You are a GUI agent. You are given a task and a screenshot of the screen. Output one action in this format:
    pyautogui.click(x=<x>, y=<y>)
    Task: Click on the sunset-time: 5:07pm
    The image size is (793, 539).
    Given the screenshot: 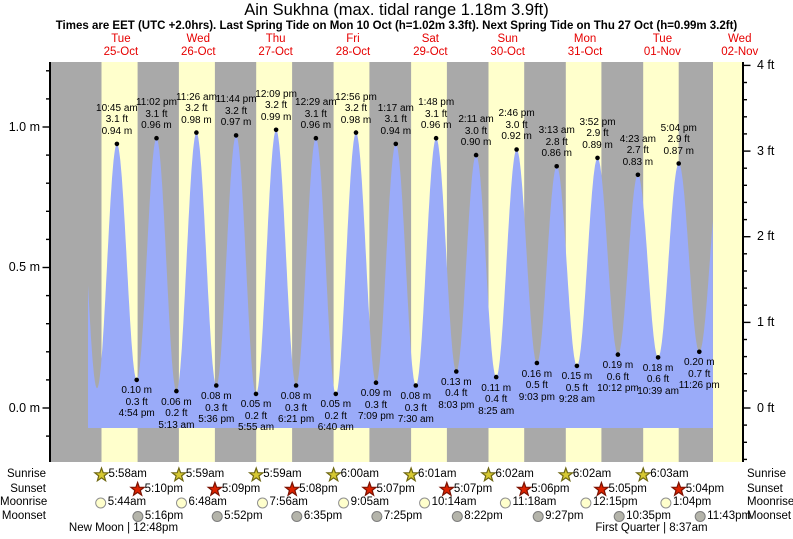 What is the action you would take?
    pyautogui.click(x=473, y=488)
    